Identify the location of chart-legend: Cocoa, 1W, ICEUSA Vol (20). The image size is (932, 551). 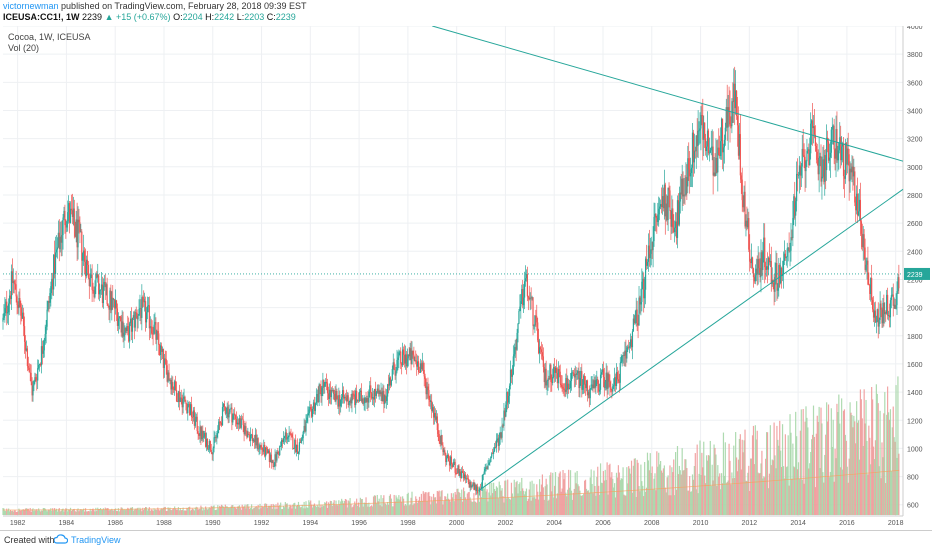
(49, 43).